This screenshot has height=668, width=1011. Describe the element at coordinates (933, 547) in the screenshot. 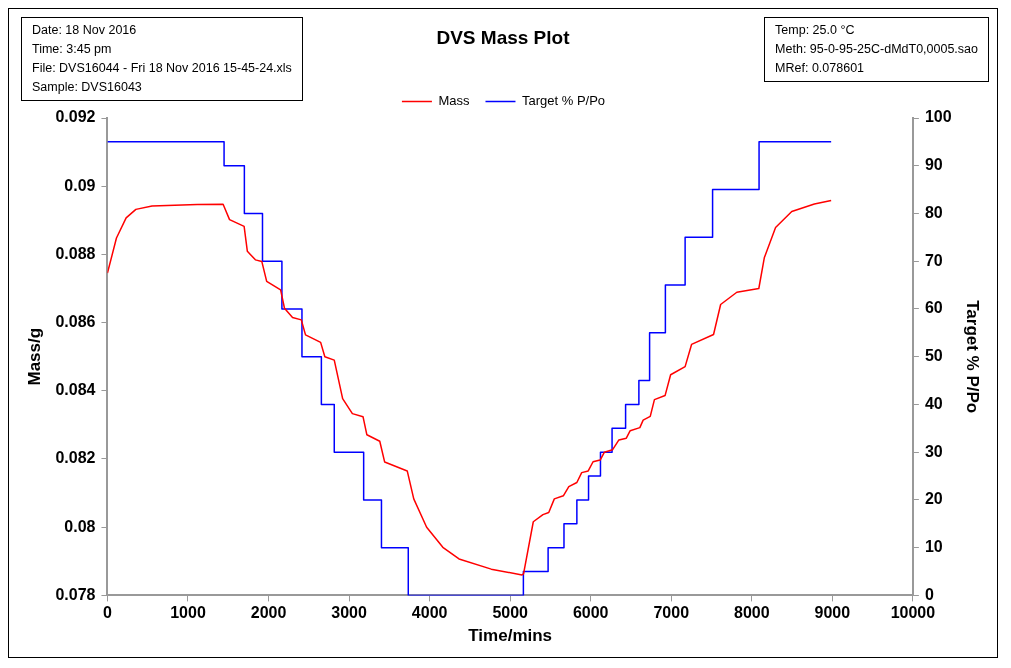

I see `y2-tick-label: 10` at that location.